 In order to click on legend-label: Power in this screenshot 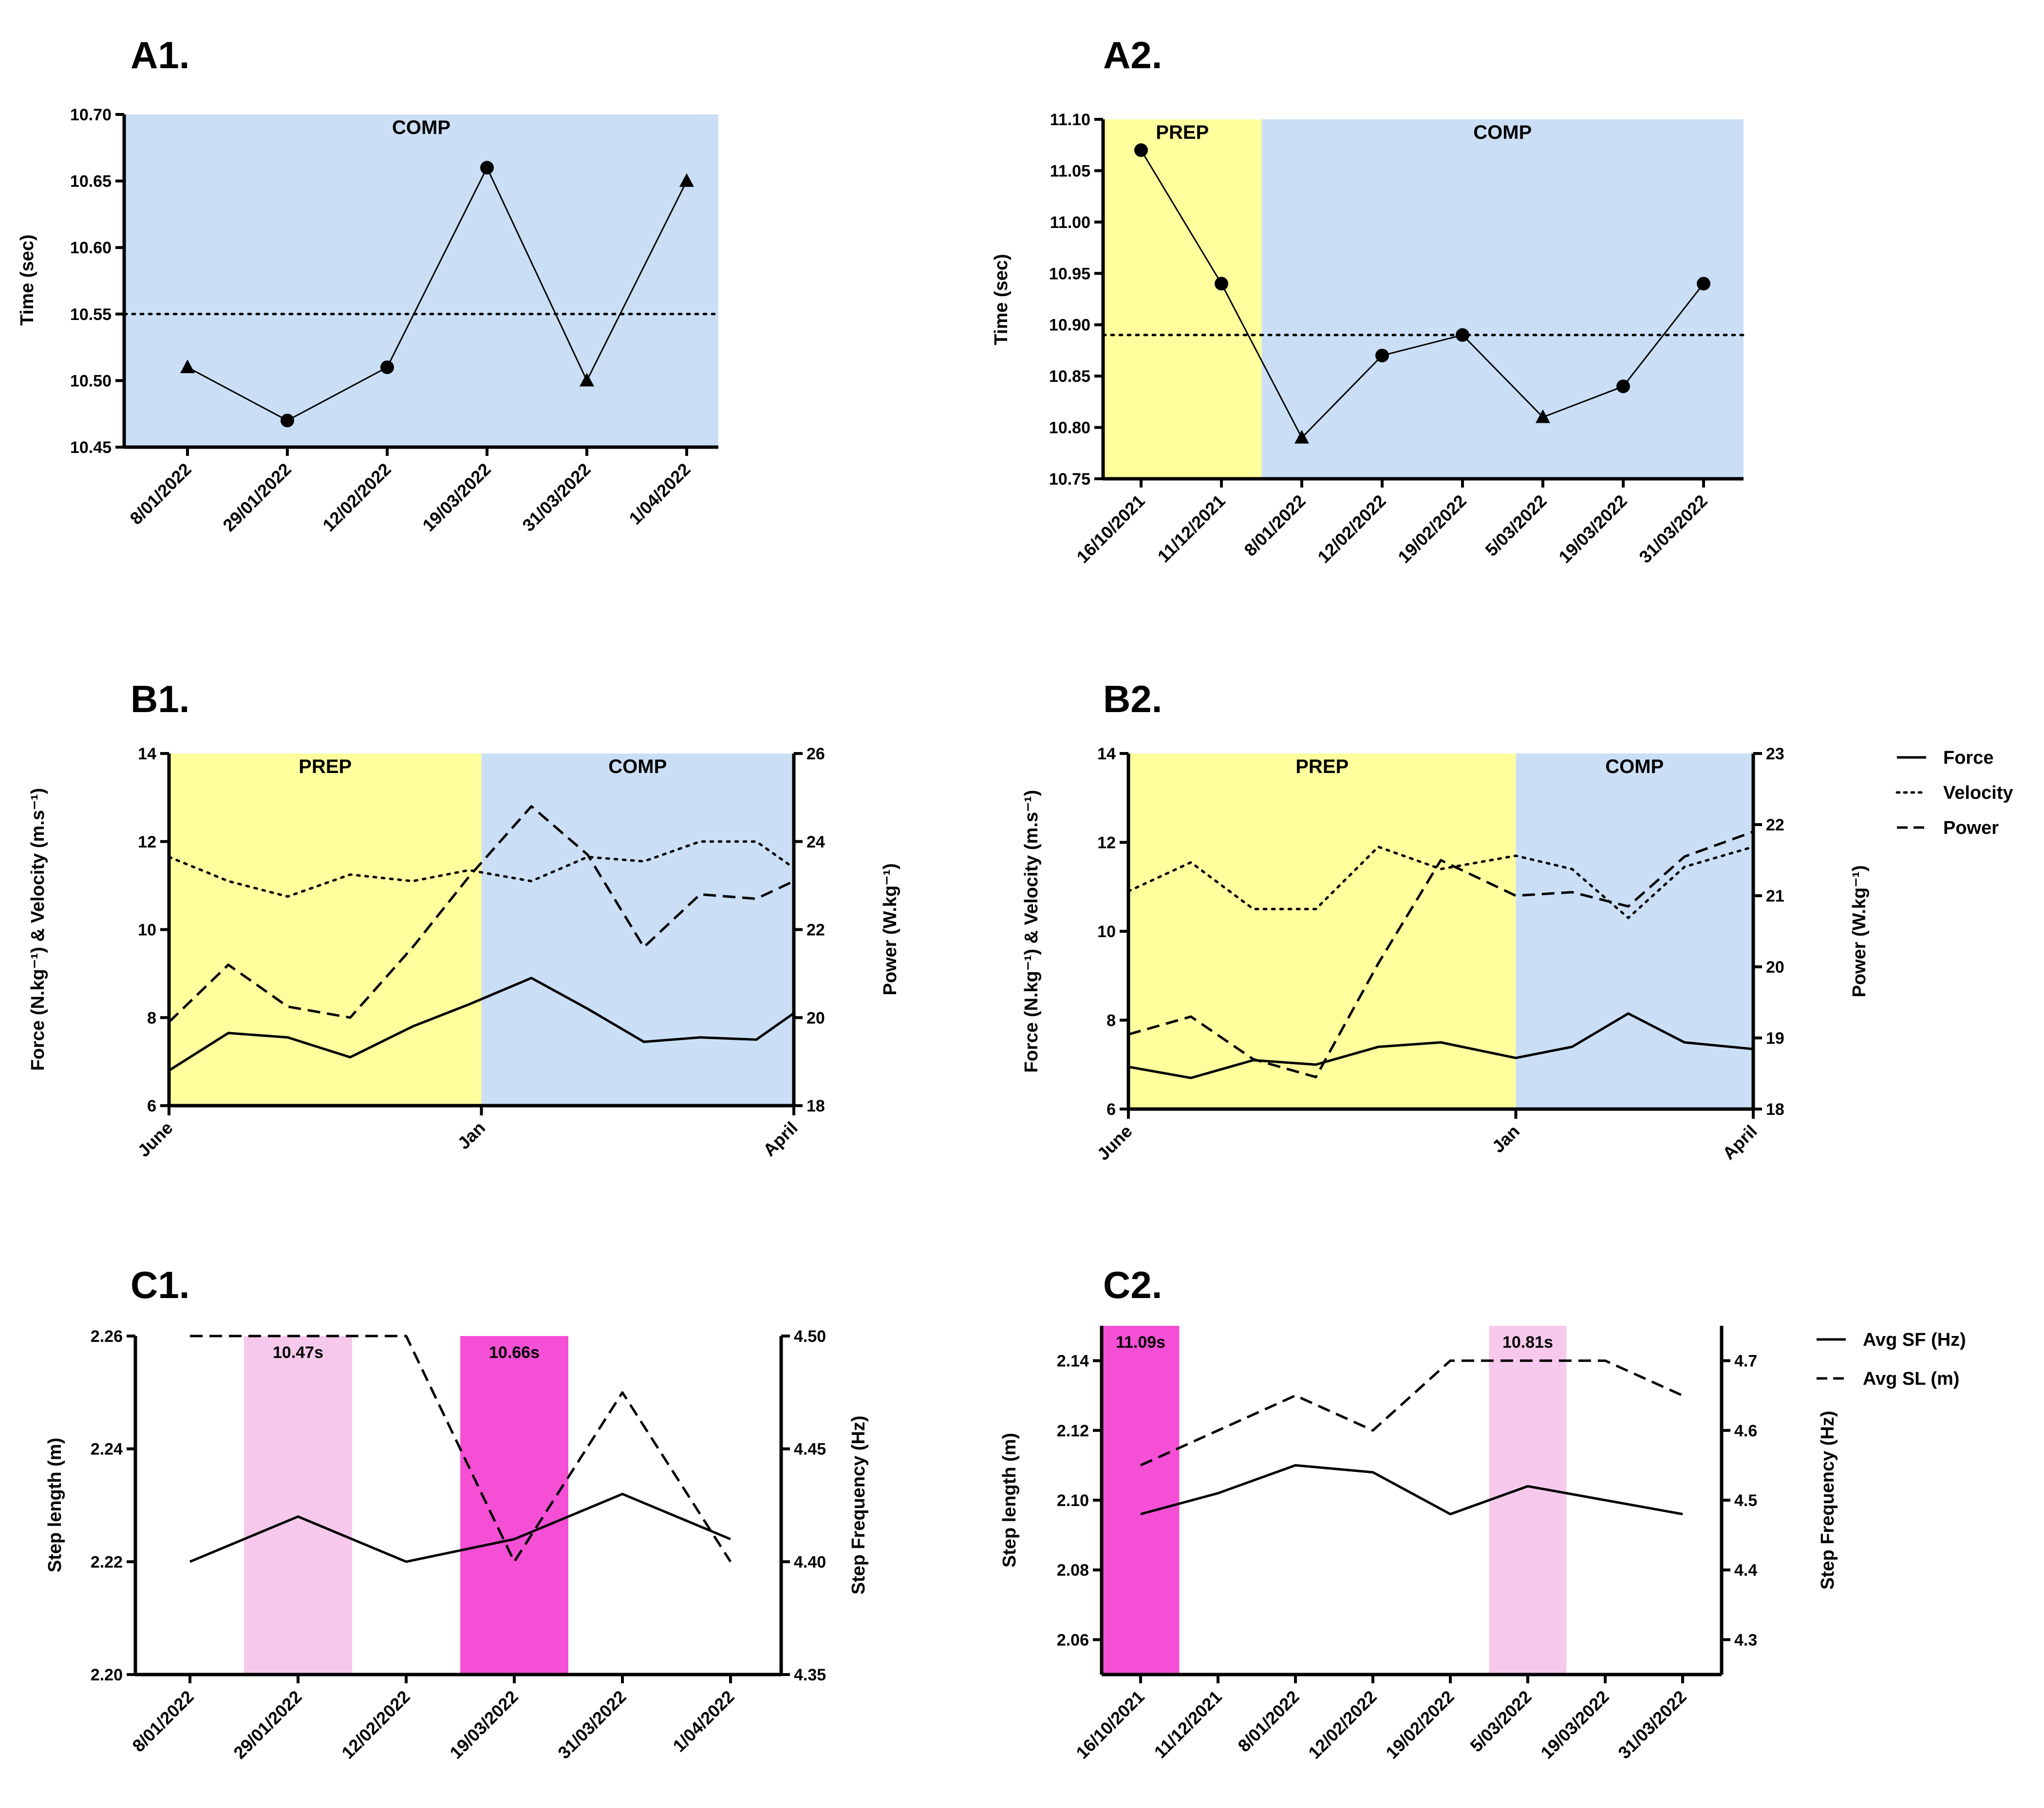, I will do `click(1971, 828)`.